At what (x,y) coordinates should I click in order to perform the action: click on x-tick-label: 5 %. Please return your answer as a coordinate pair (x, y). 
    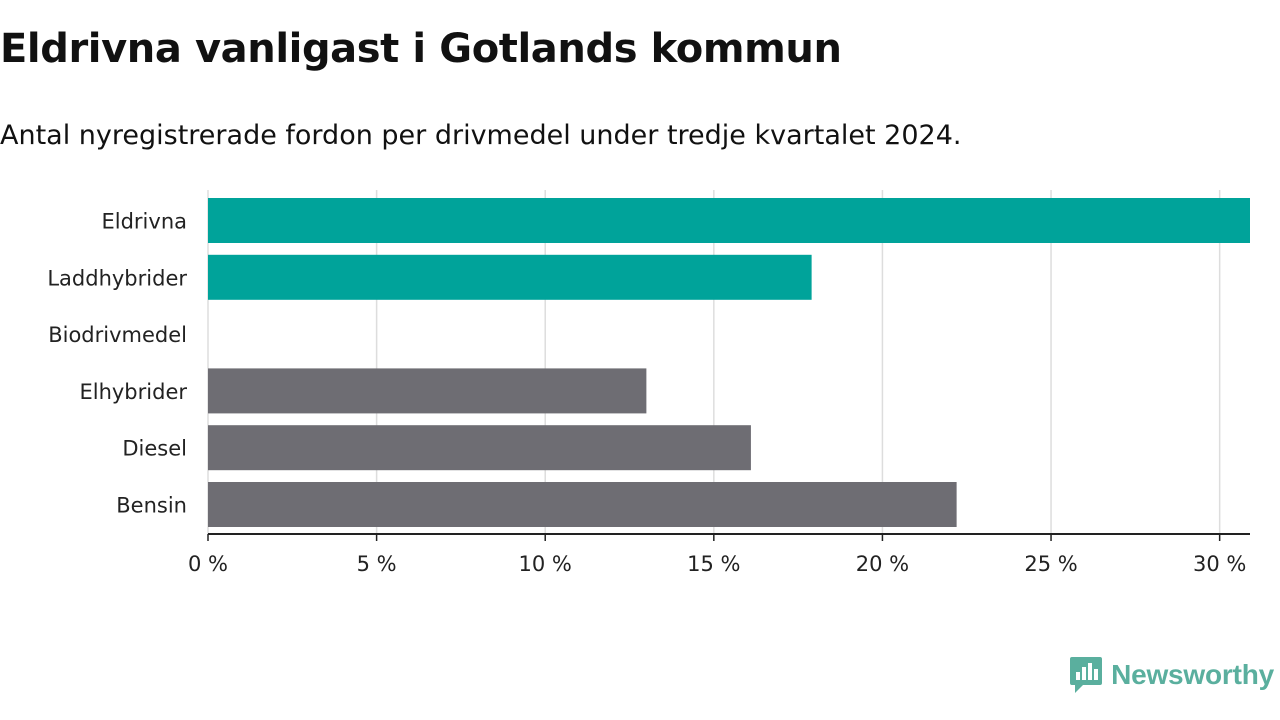
    Looking at the image, I should click on (377, 564).